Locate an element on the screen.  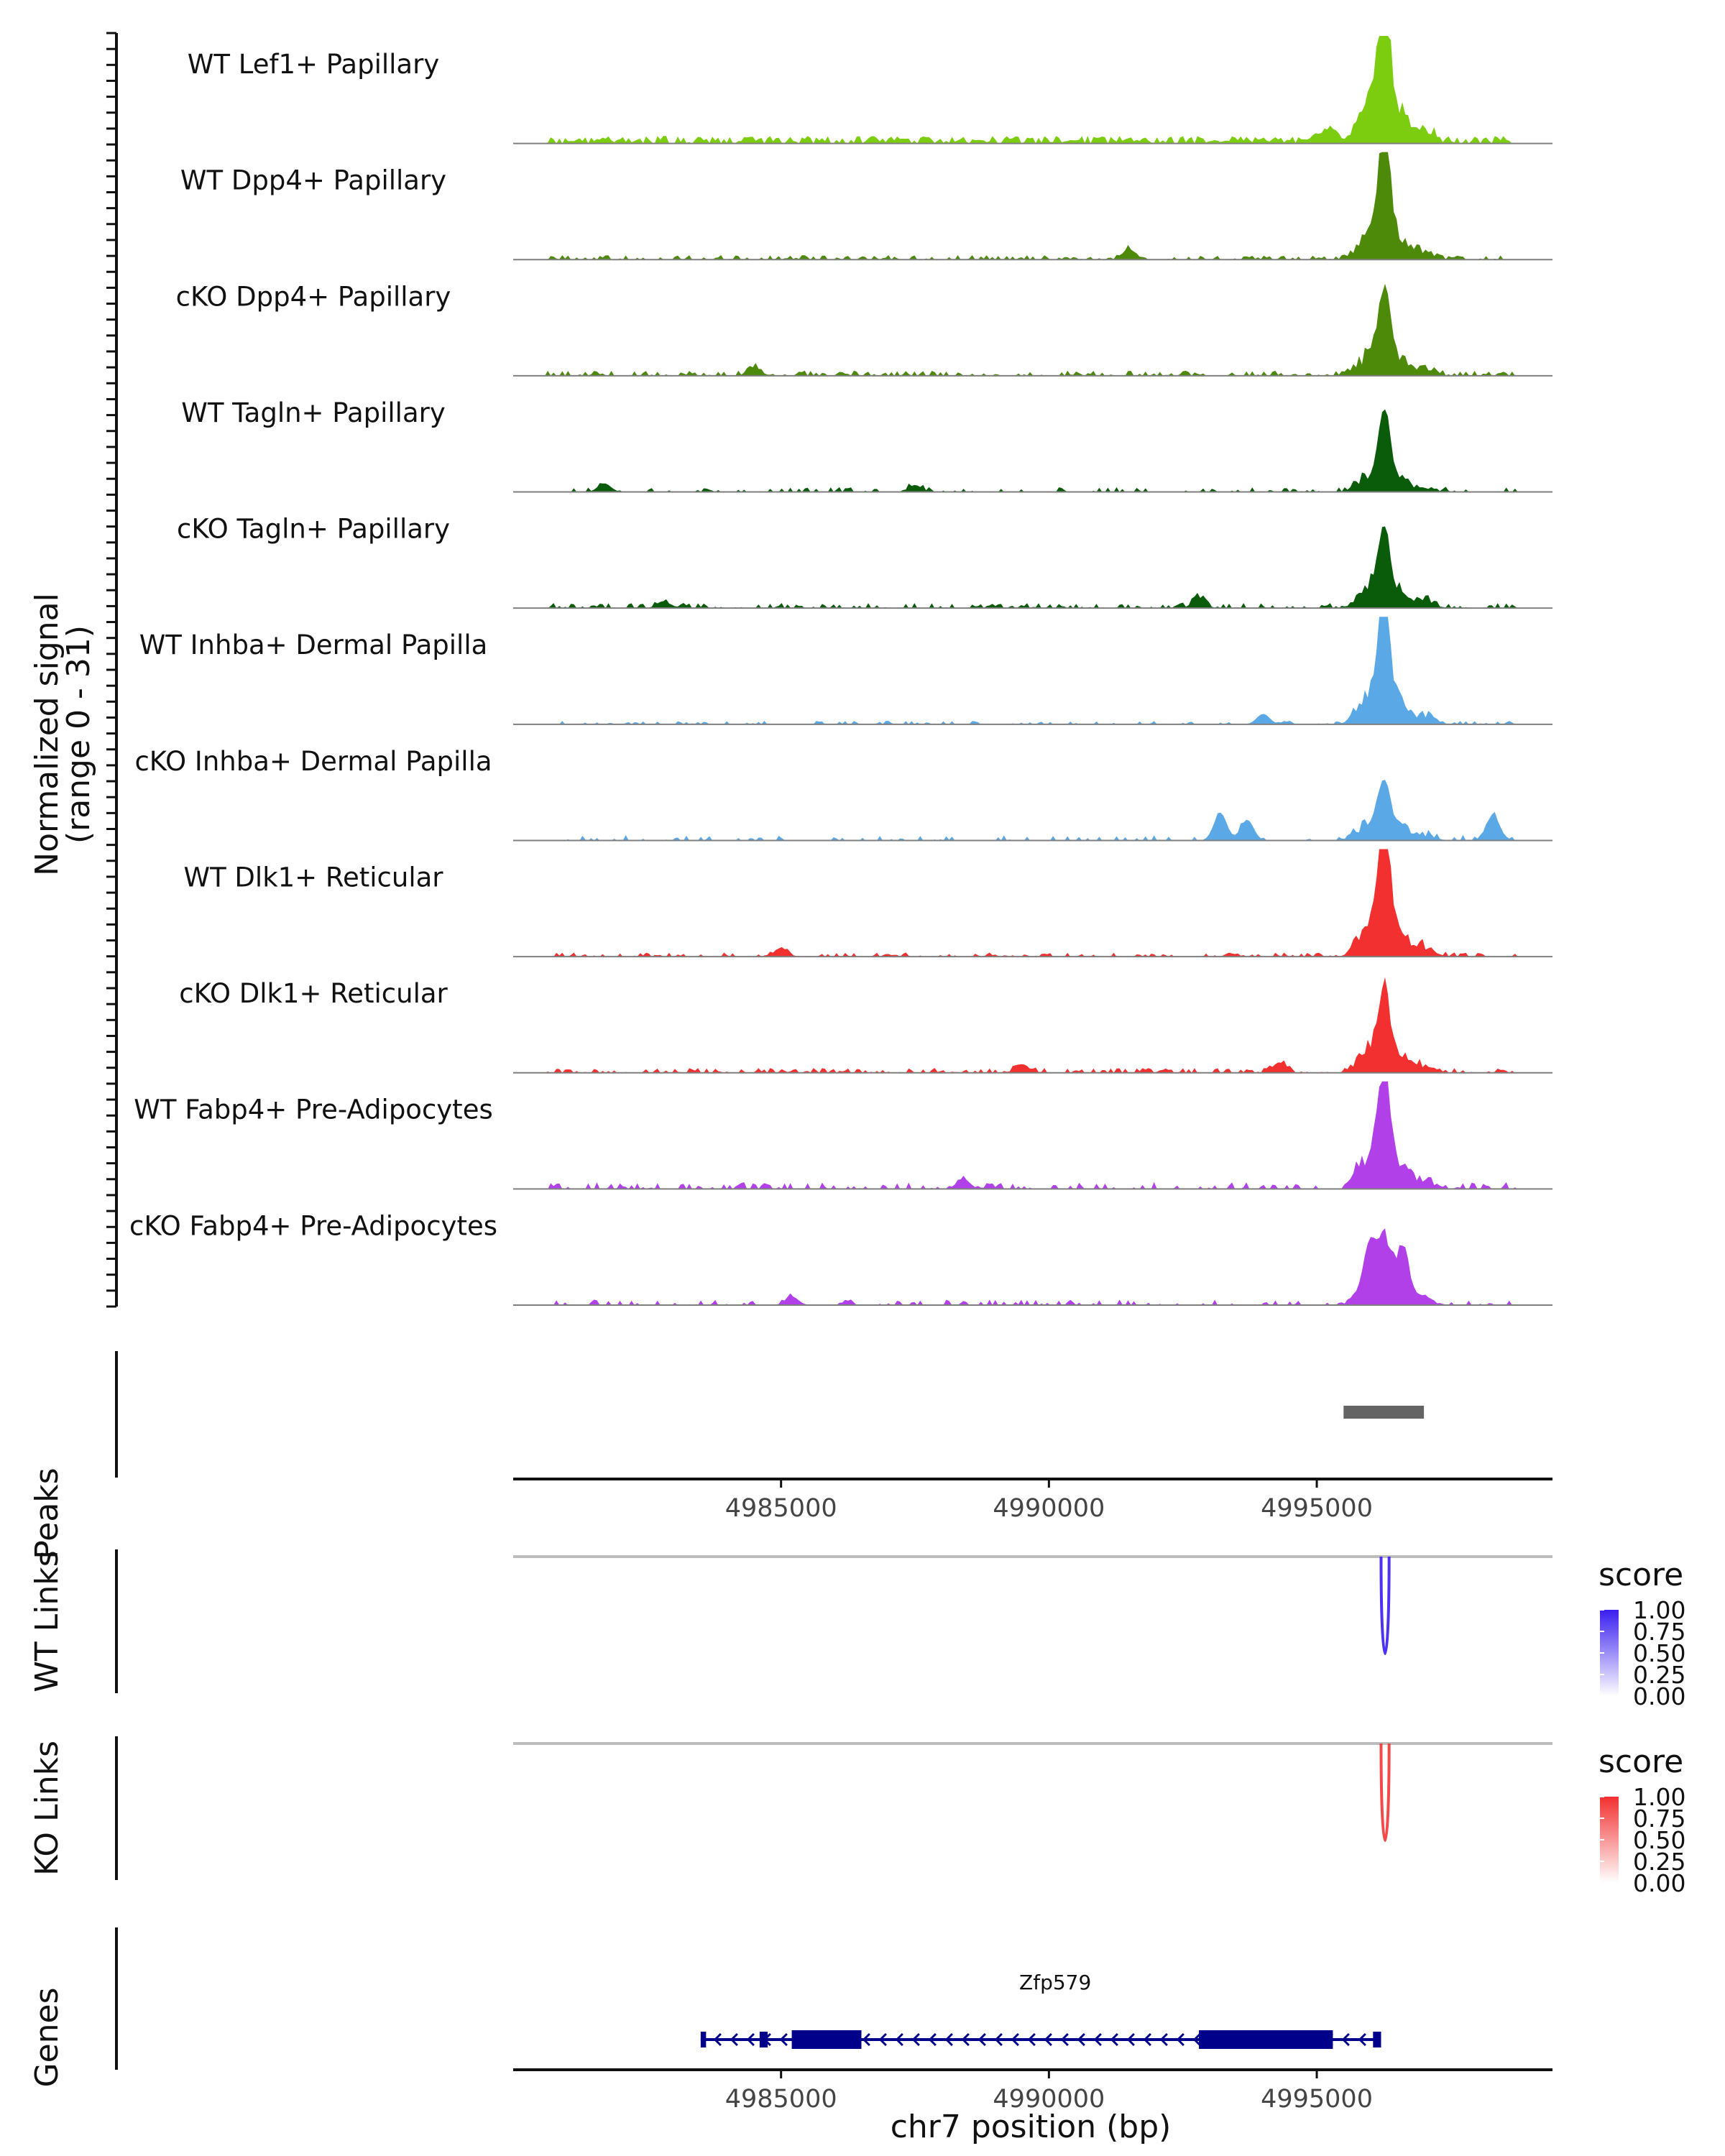
track-label: WT Fabp4+ Pre-Adipocytes is located at coordinates (313, 1110).